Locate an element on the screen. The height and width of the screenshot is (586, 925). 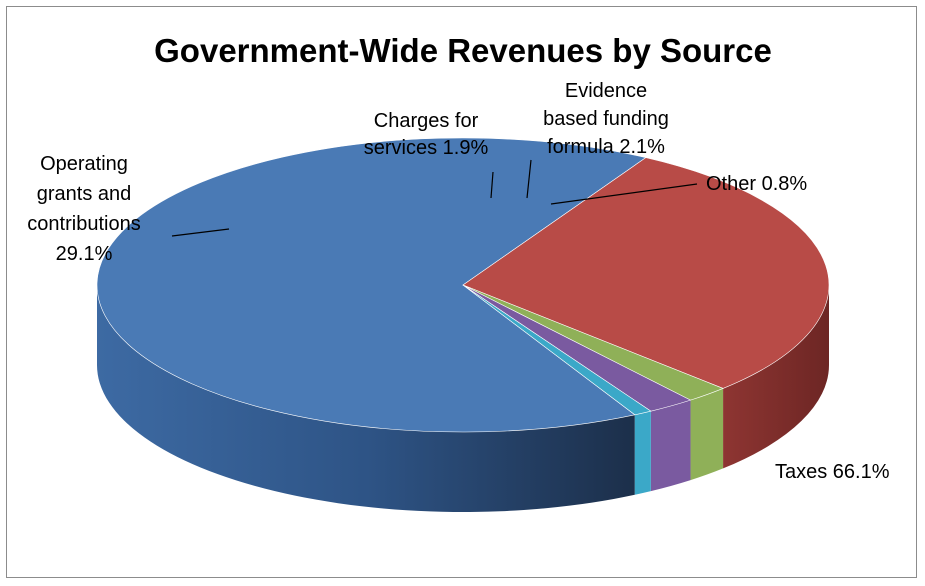
data-label-line: Other 0.8% is located at coordinates (756, 184).